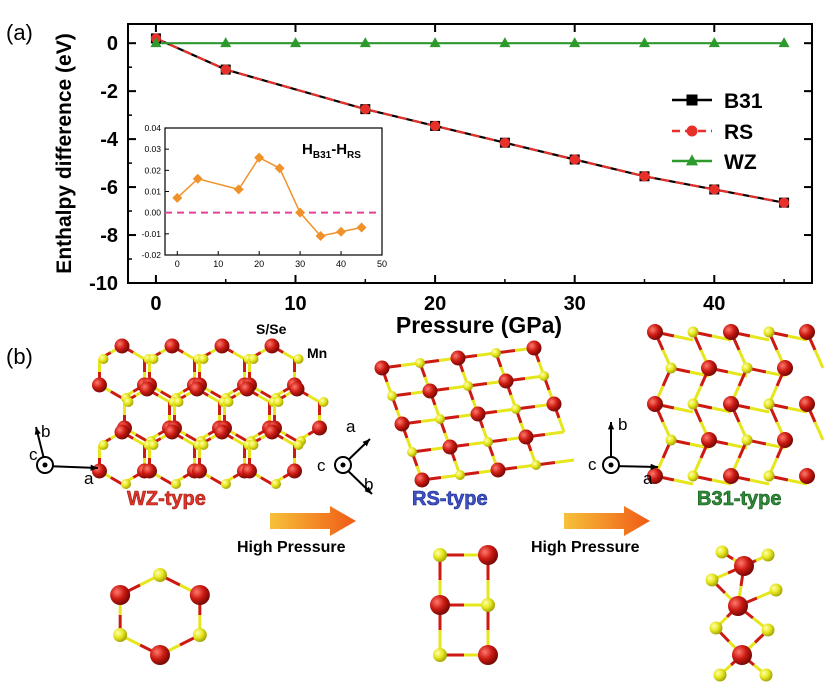 This screenshot has height=688, width=837. What do you see at coordinates (152, 128) in the screenshot?
I see `inset-y-tick-label: 0.04` at bounding box center [152, 128].